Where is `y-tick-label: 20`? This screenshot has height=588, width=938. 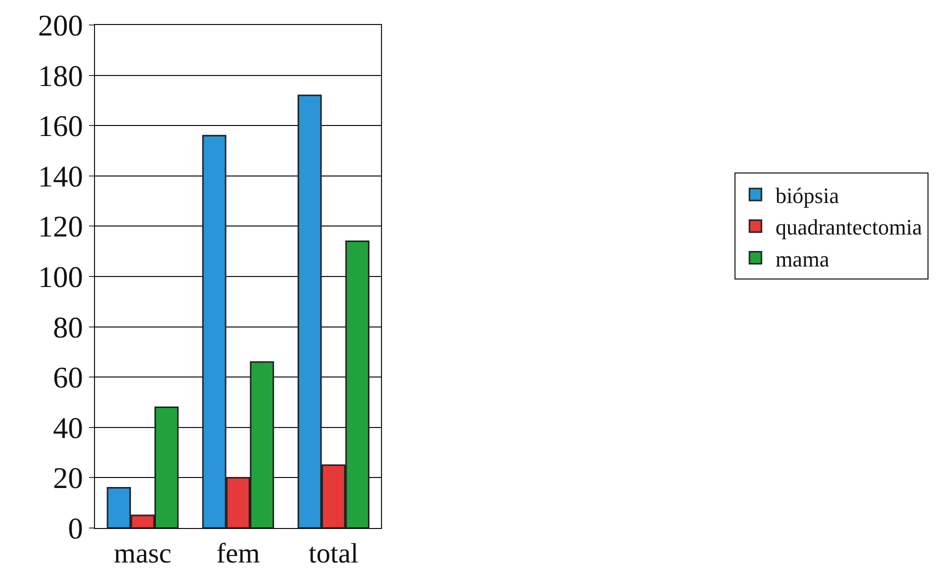
y-tick-label: 20 is located at coordinates (68, 479).